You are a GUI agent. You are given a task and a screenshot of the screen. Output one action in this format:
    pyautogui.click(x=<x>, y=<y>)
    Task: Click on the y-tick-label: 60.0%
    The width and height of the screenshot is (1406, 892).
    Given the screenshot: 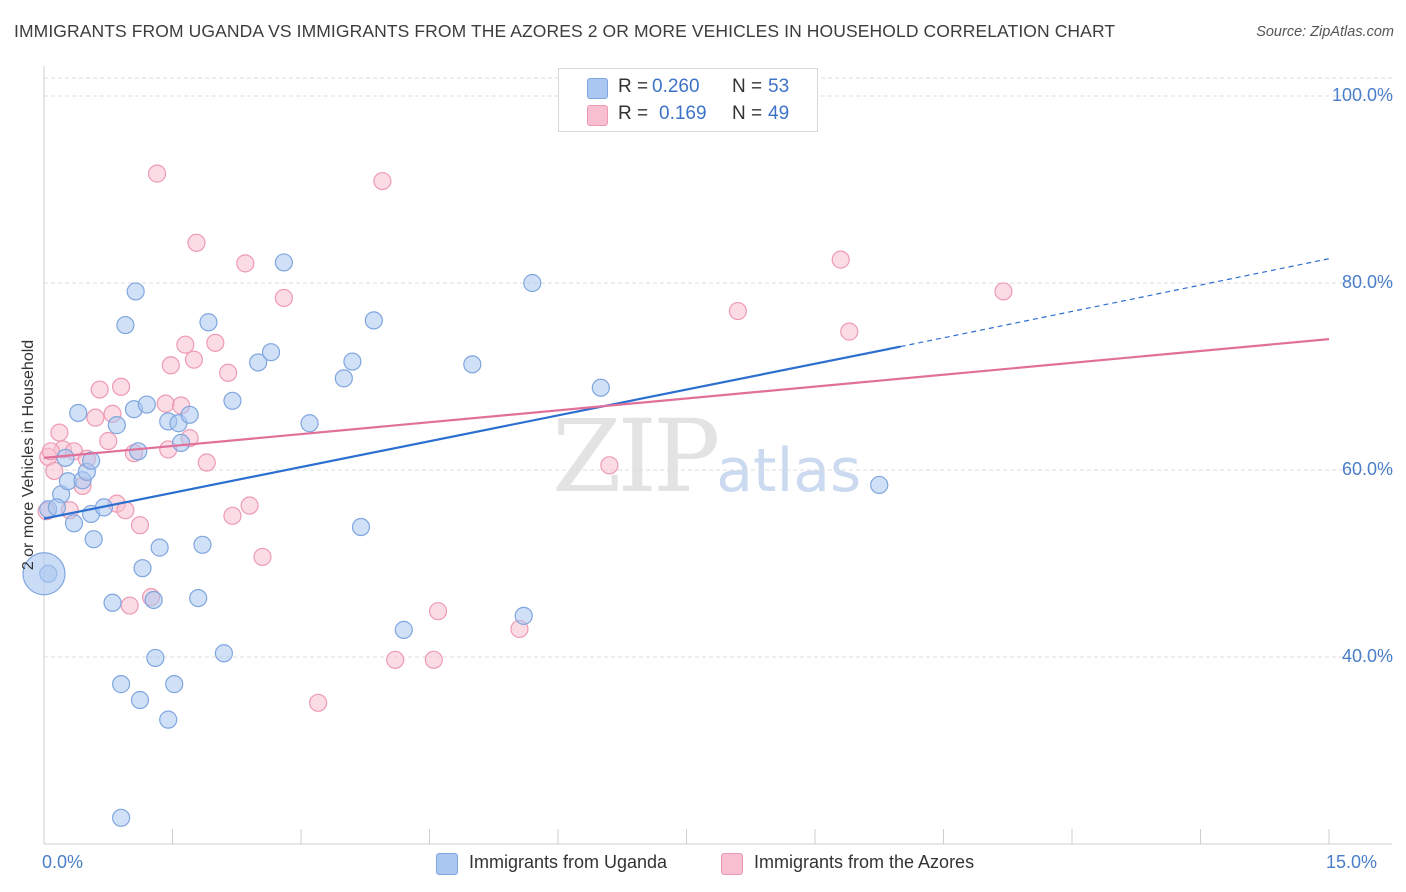 What is the action you would take?
    pyautogui.click(x=1367, y=469)
    